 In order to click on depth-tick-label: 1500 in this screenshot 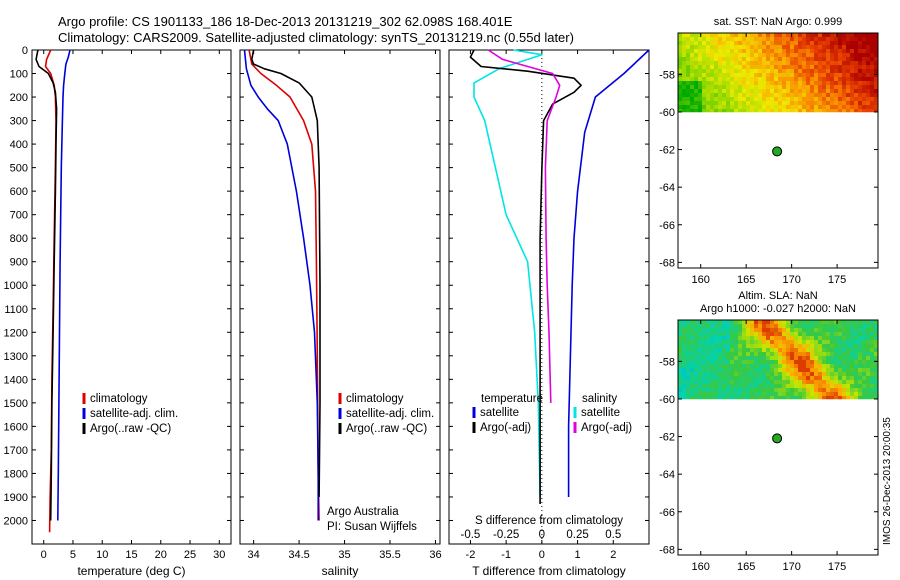, I will do `click(16, 404)`.